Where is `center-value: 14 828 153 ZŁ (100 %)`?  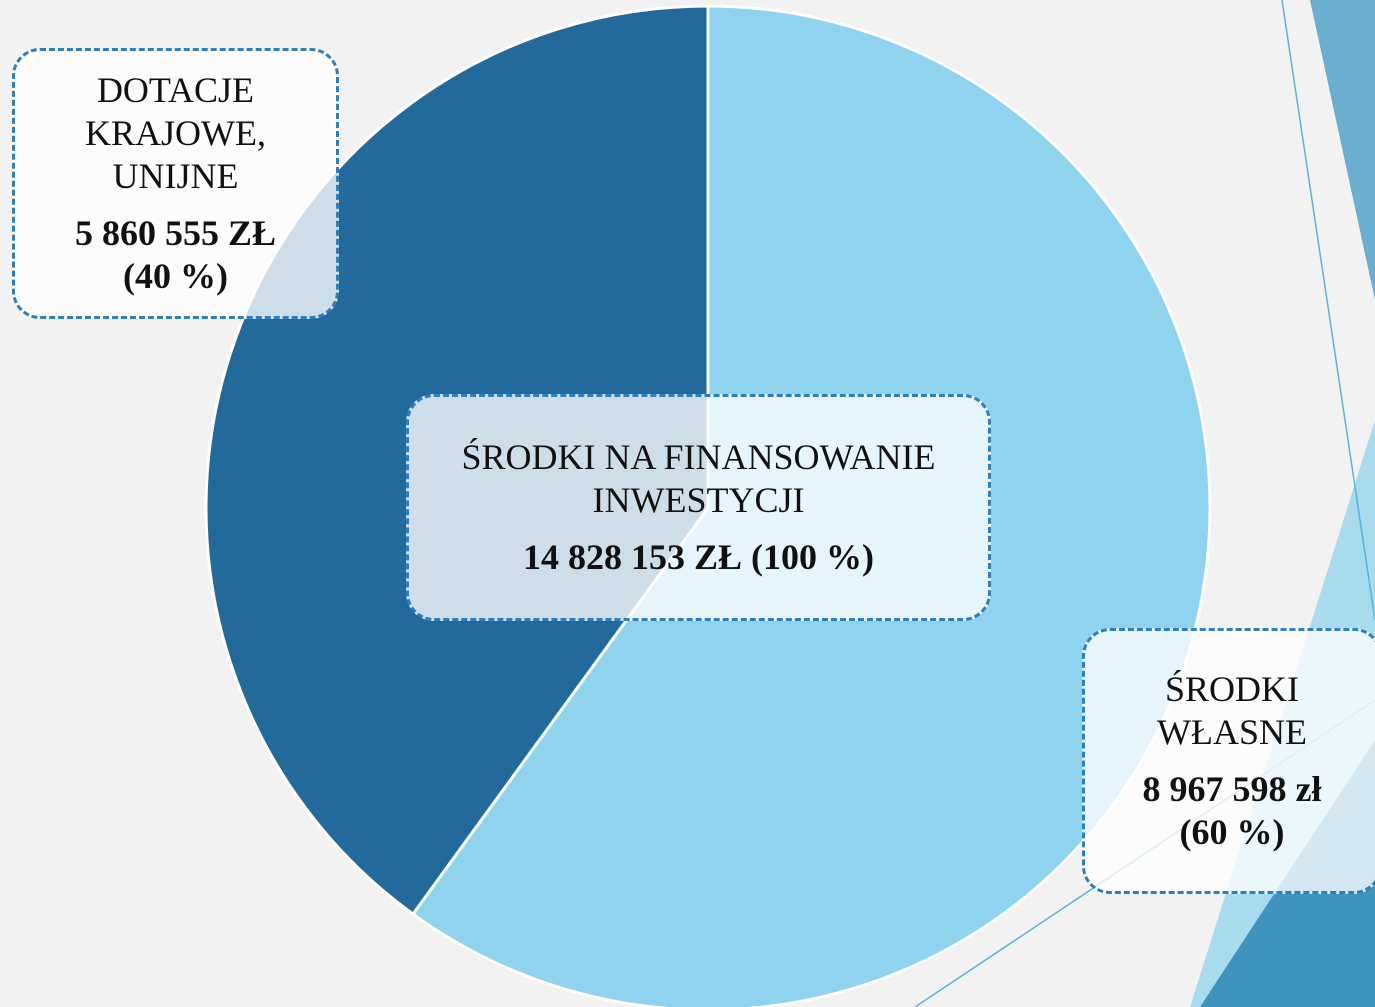 center-value: 14 828 153 ZŁ (100 %) is located at coordinates (698, 557).